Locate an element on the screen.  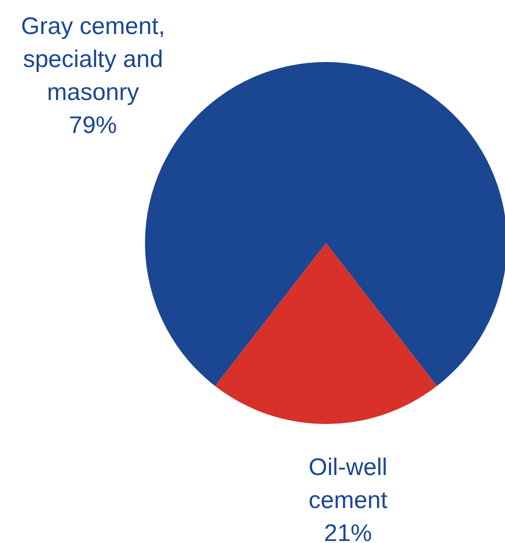
data-label: 79% is located at coordinates (93, 125).